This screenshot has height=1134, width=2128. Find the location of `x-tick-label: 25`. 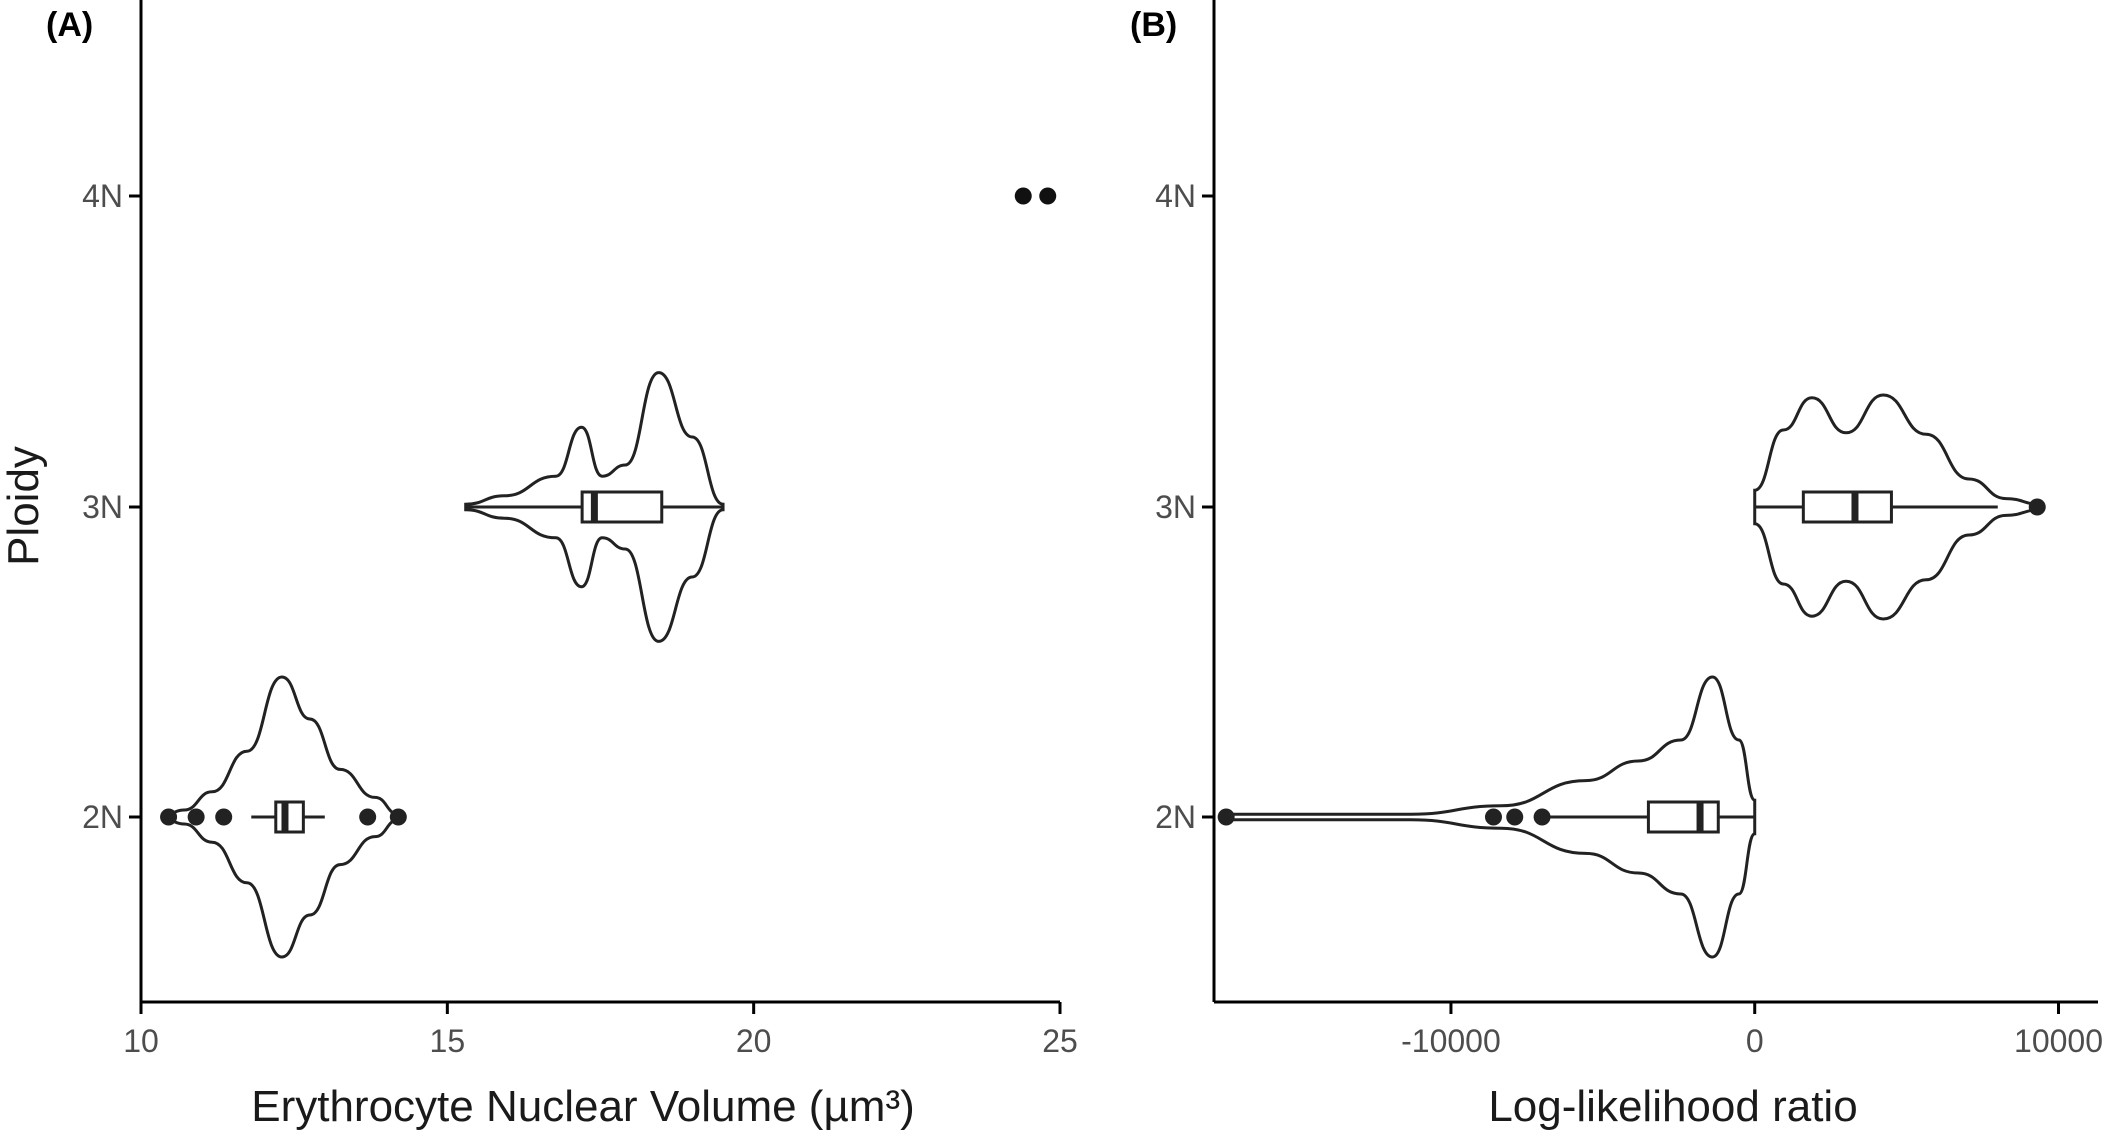

x-tick-label: 25 is located at coordinates (1060, 1041).